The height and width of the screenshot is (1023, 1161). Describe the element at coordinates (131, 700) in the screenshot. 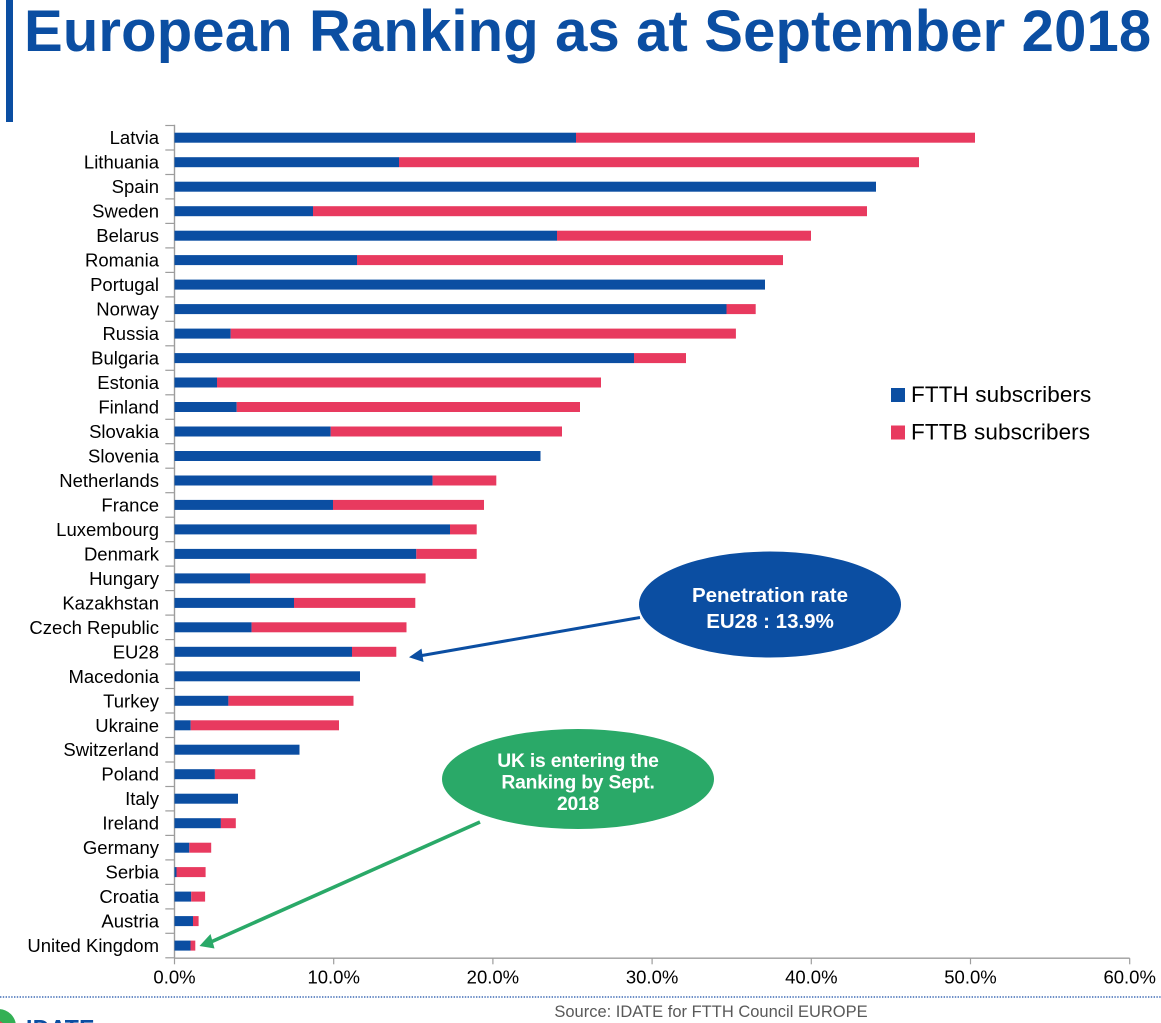

I see `svg-text: Turkey` at that location.